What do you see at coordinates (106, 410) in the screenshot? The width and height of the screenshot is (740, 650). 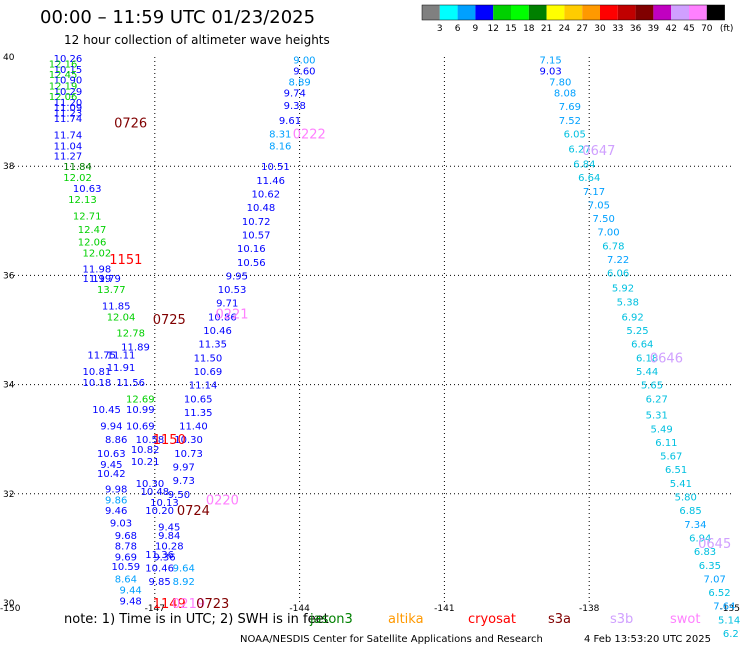 I see `wave-height-value: 10.45` at bounding box center [106, 410].